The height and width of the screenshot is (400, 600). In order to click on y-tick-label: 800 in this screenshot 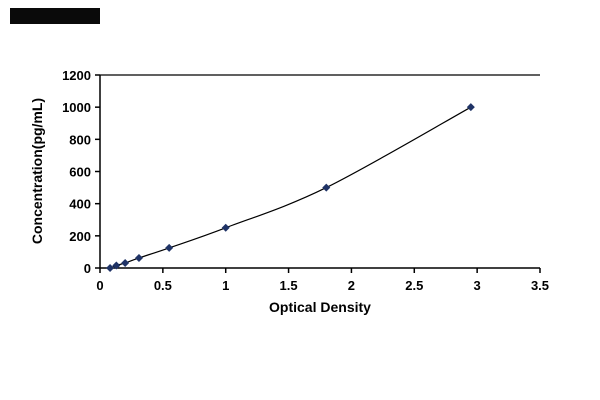, I will do `click(80, 139)`.